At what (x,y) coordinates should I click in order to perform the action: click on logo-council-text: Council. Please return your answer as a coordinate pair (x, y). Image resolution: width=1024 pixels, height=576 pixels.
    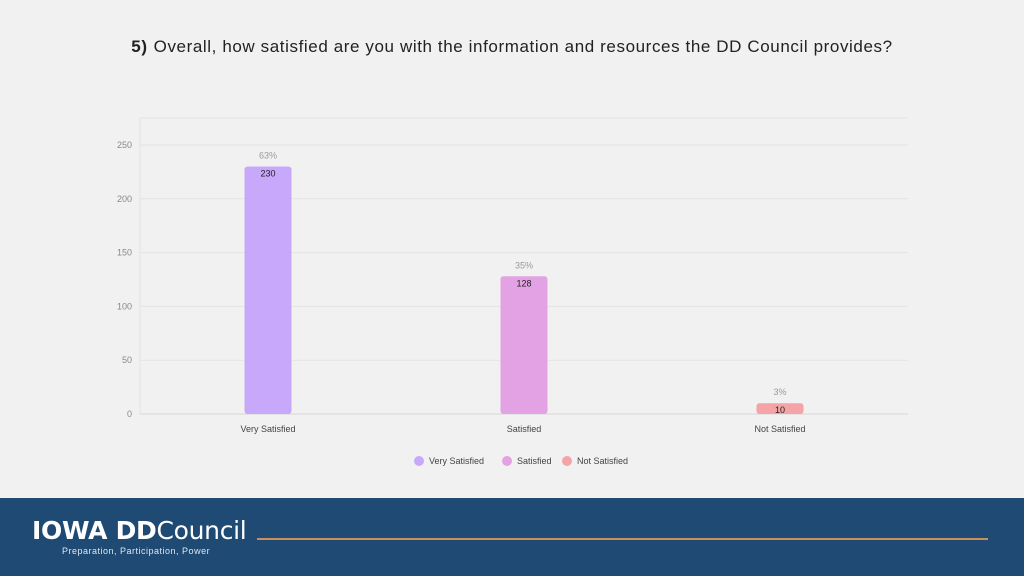
    Looking at the image, I should click on (201, 530).